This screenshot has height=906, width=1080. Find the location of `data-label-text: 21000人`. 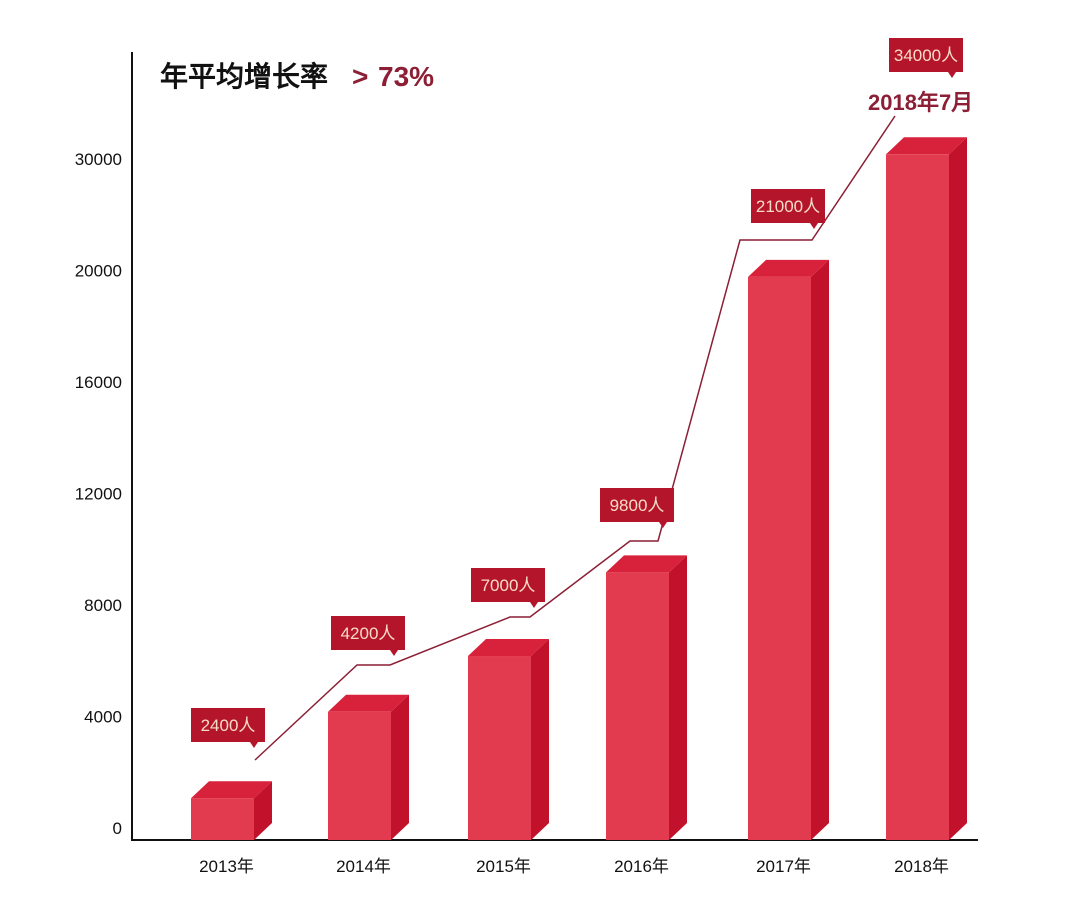

data-label-text: 21000人 is located at coordinates (788, 206).